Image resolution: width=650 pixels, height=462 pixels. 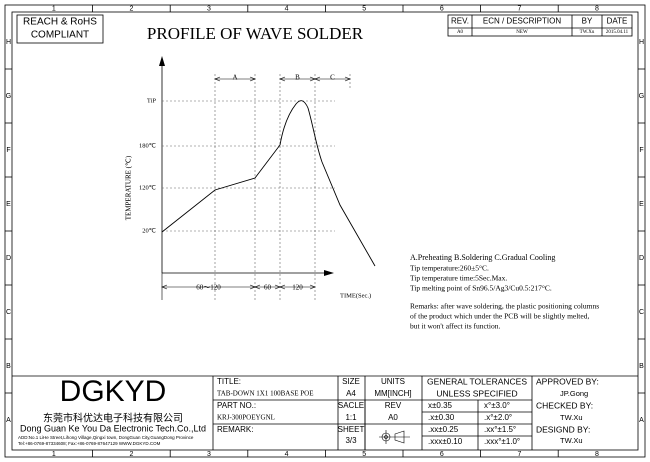 What do you see at coordinates (392, 393) in the screenshot?
I see `value: MM[INCH]` at bounding box center [392, 393].